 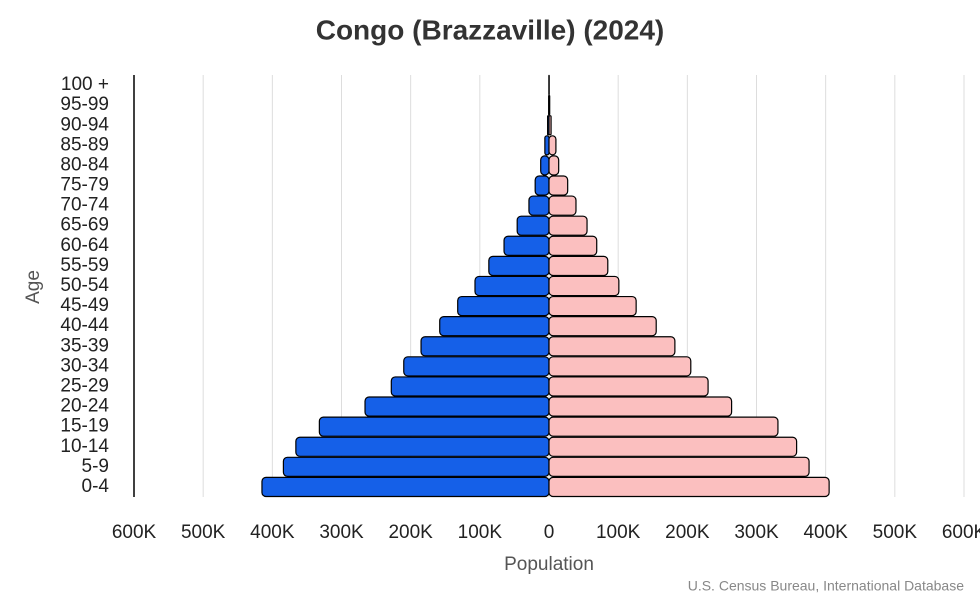 What do you see at coordinates (95, 466) in the screenshot?
I see `y-tick-label: 5-9` at bounding box center [95, 466].